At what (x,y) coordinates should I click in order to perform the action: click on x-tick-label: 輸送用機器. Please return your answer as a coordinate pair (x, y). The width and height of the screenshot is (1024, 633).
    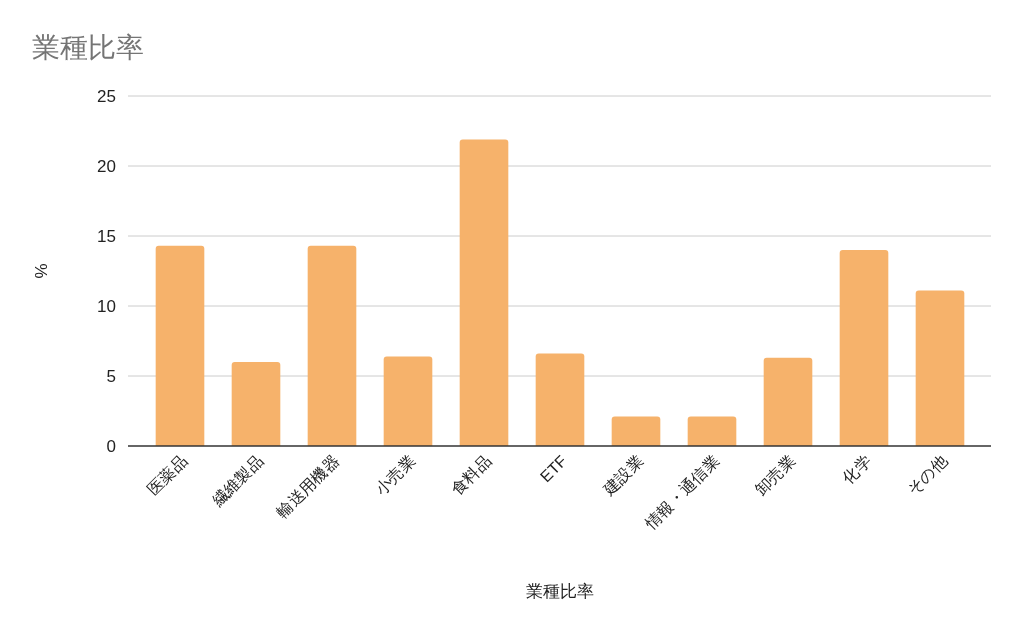
    Looking at the image, I should click on (308, 486).